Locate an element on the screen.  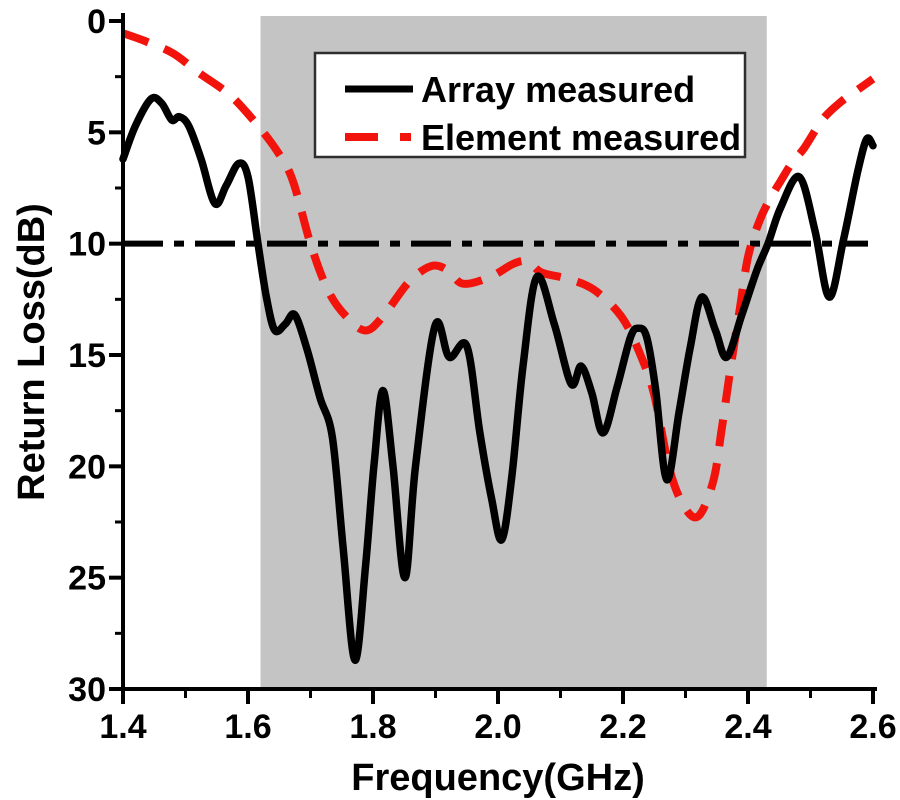
y-tick-label: 15 is located at coordinates (87, 356).